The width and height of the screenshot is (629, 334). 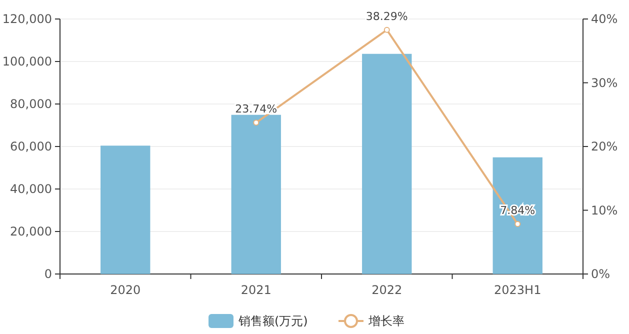 I want to click on y2-tick-label: 30%, so click(x=604, y=83).